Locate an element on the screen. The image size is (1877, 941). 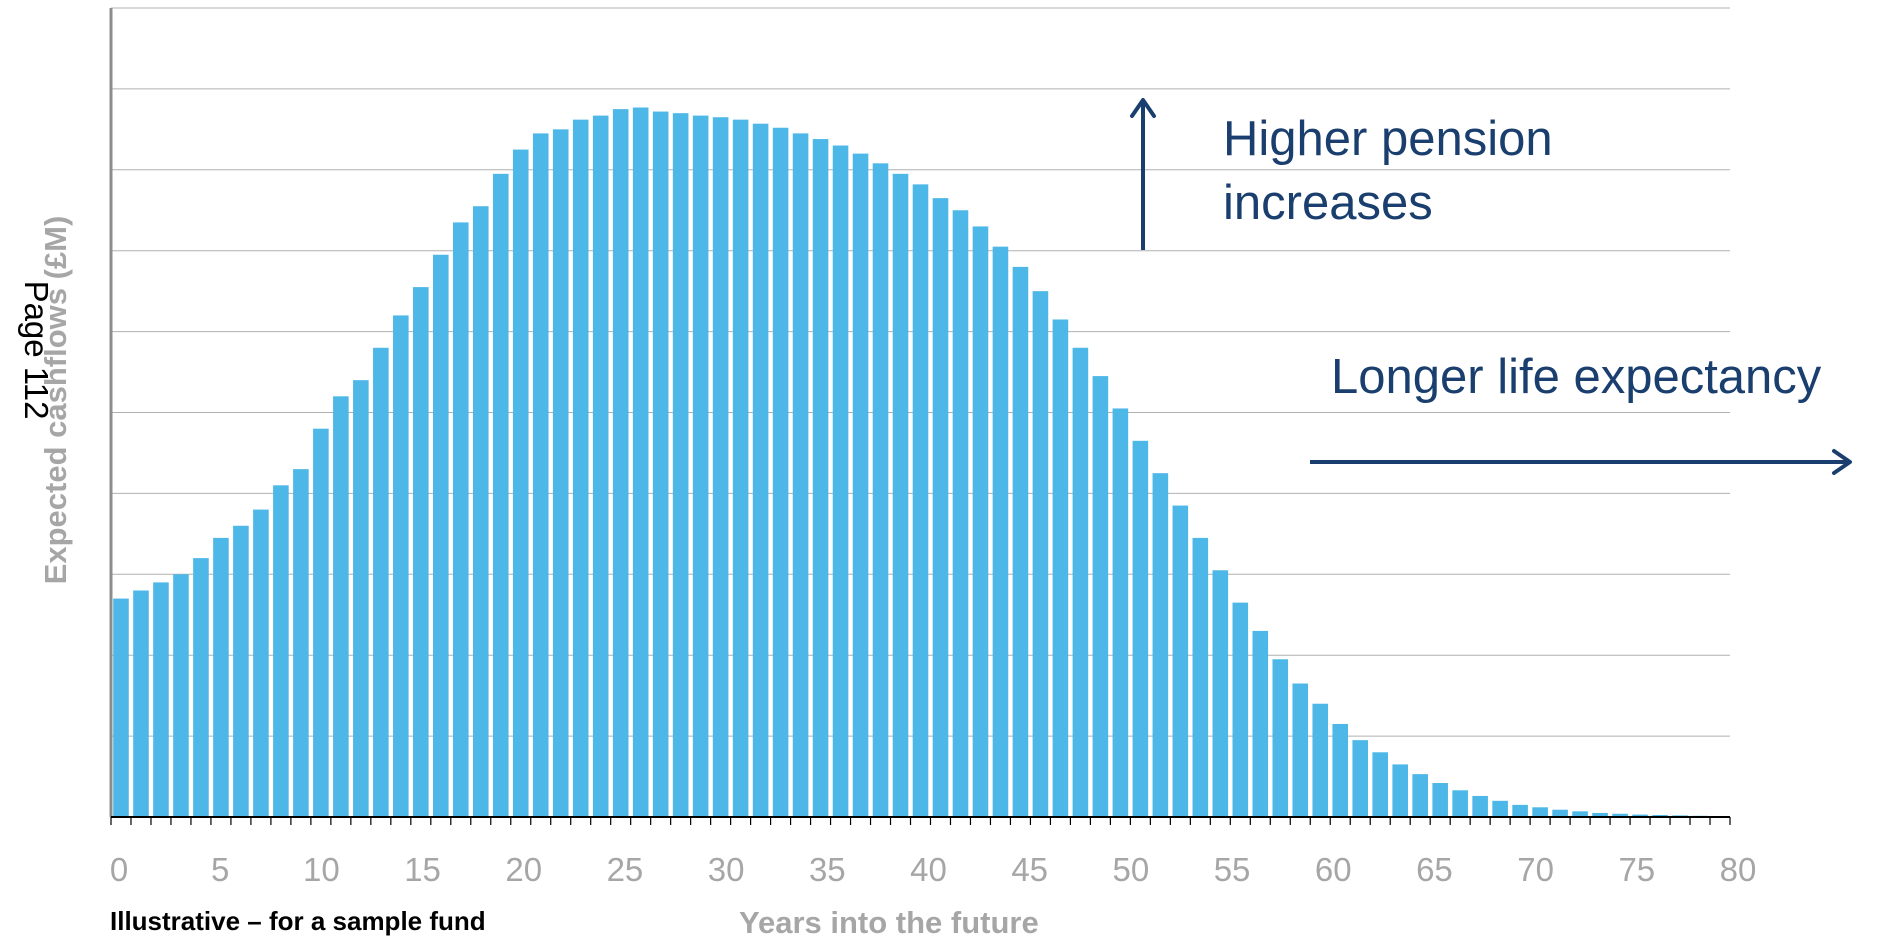
x-tick-label: 50 is located at coordinates (1131, 869).